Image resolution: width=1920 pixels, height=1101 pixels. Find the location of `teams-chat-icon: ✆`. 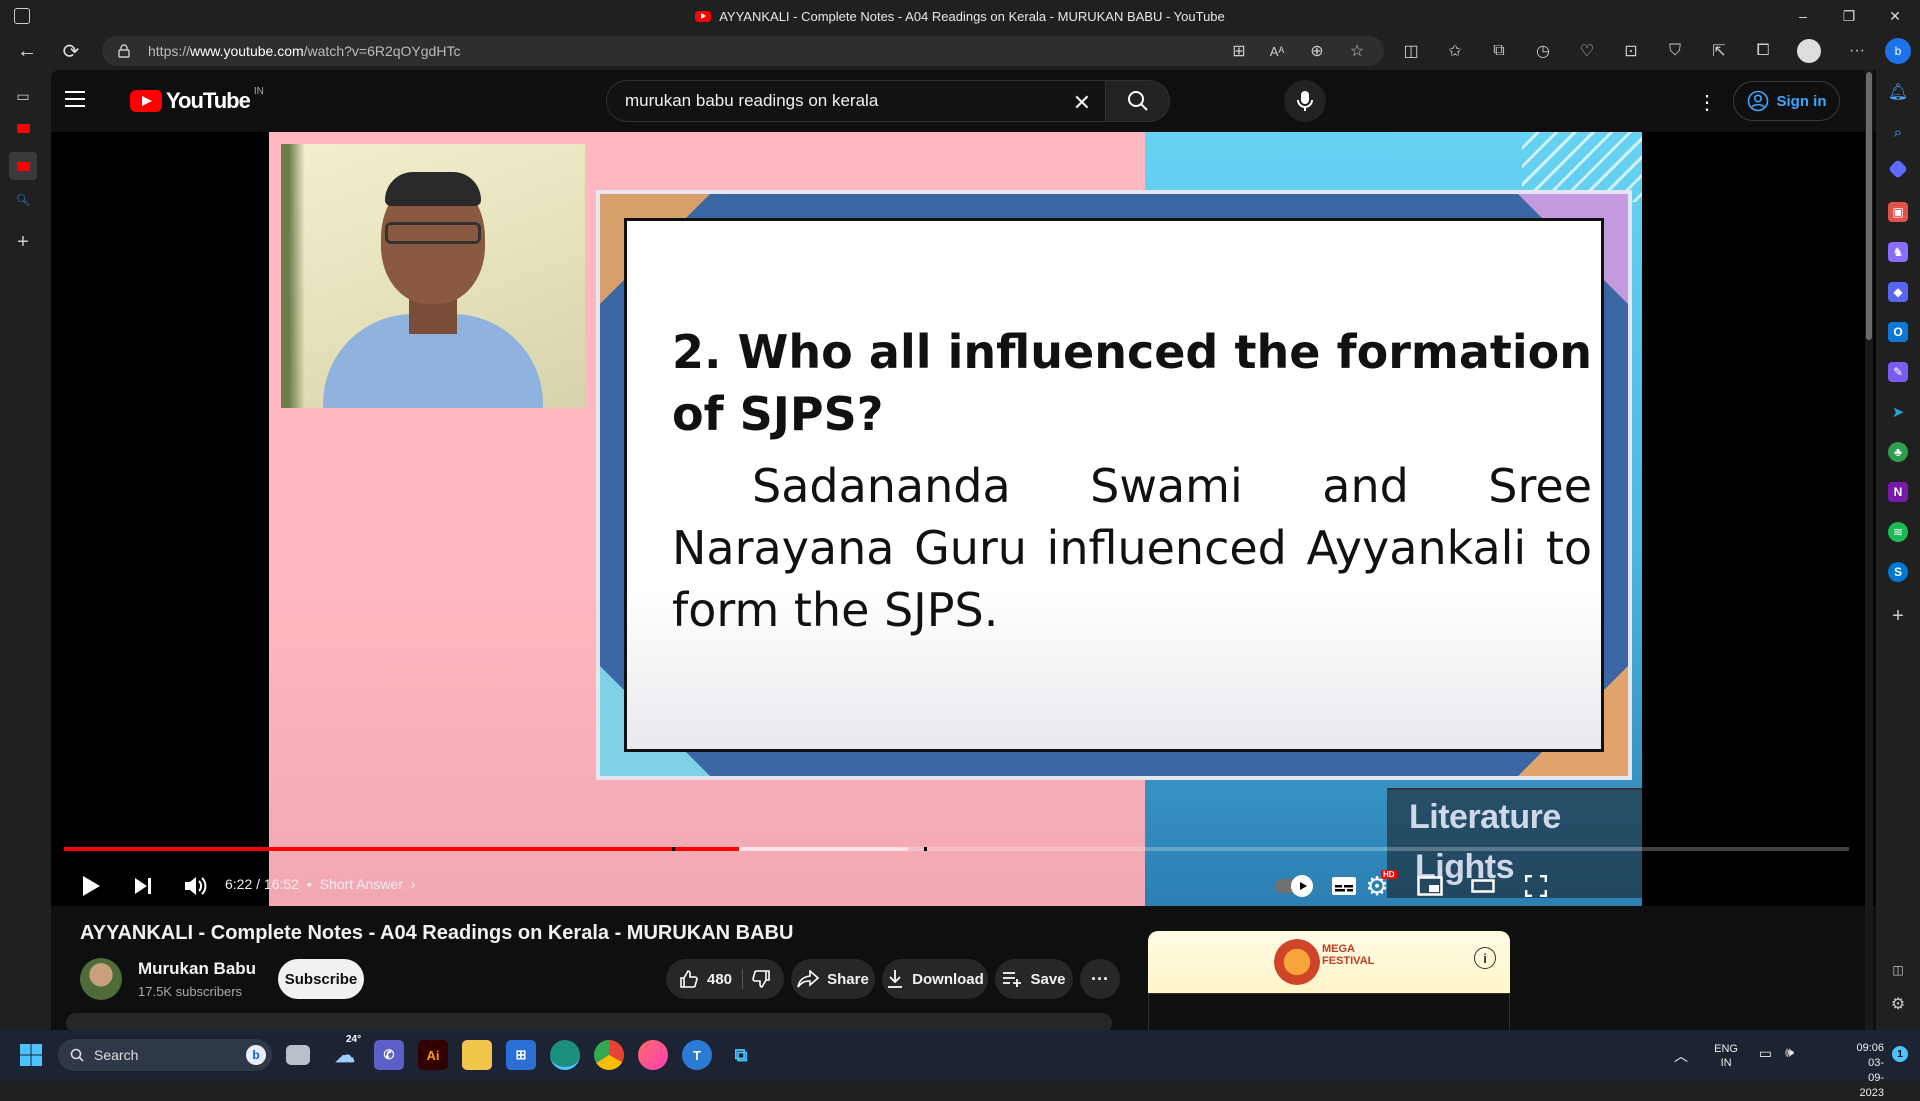

teams-chat-icon: ✆ is located at coordinates (389, 1055).